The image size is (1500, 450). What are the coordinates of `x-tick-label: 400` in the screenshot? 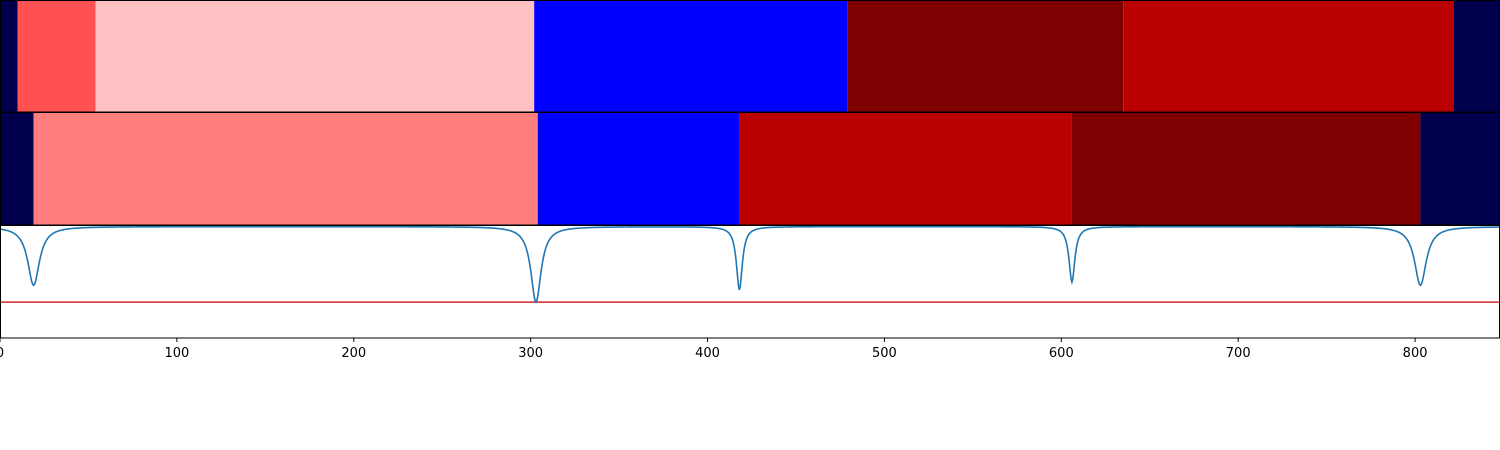 It's located at (707, 353).